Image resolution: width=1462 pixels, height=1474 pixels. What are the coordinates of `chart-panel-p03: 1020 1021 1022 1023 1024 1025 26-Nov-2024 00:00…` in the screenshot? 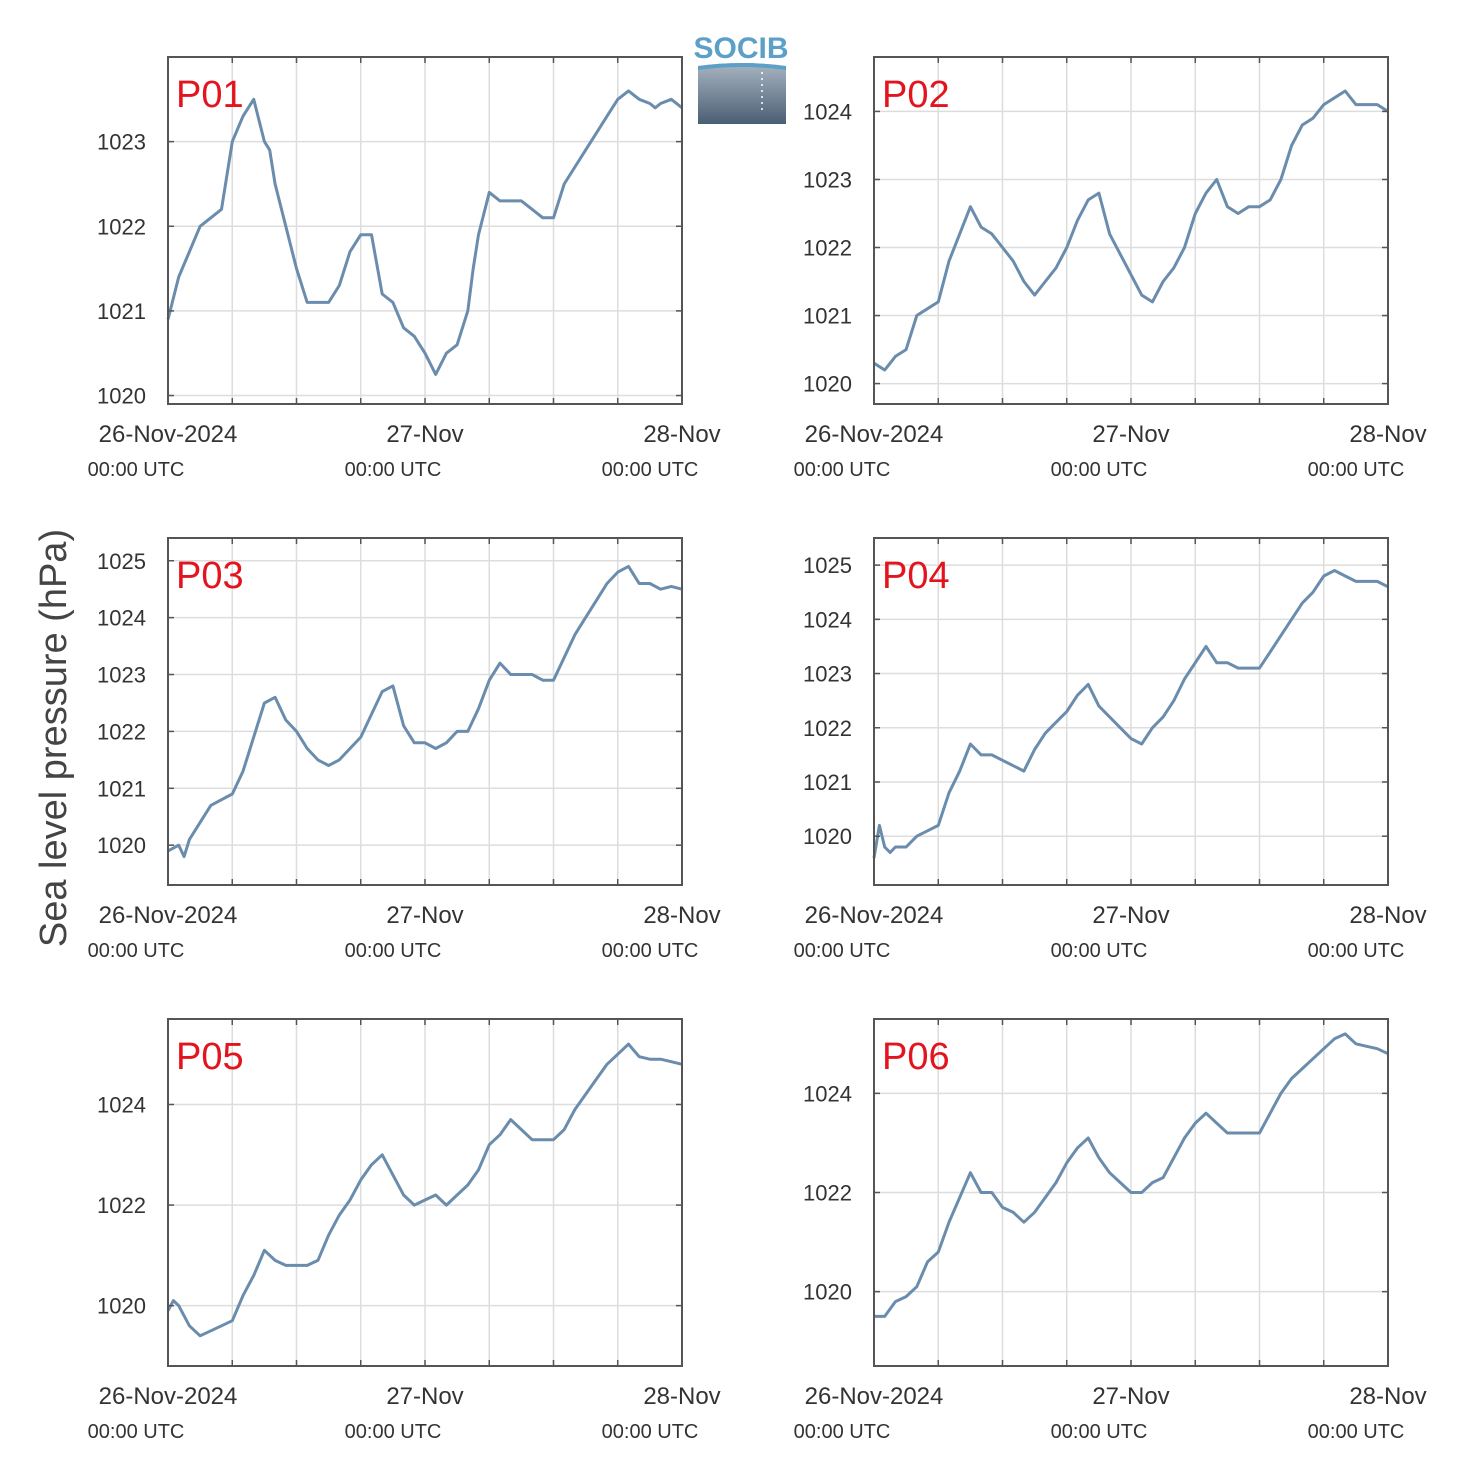 It's located at (404, 749).